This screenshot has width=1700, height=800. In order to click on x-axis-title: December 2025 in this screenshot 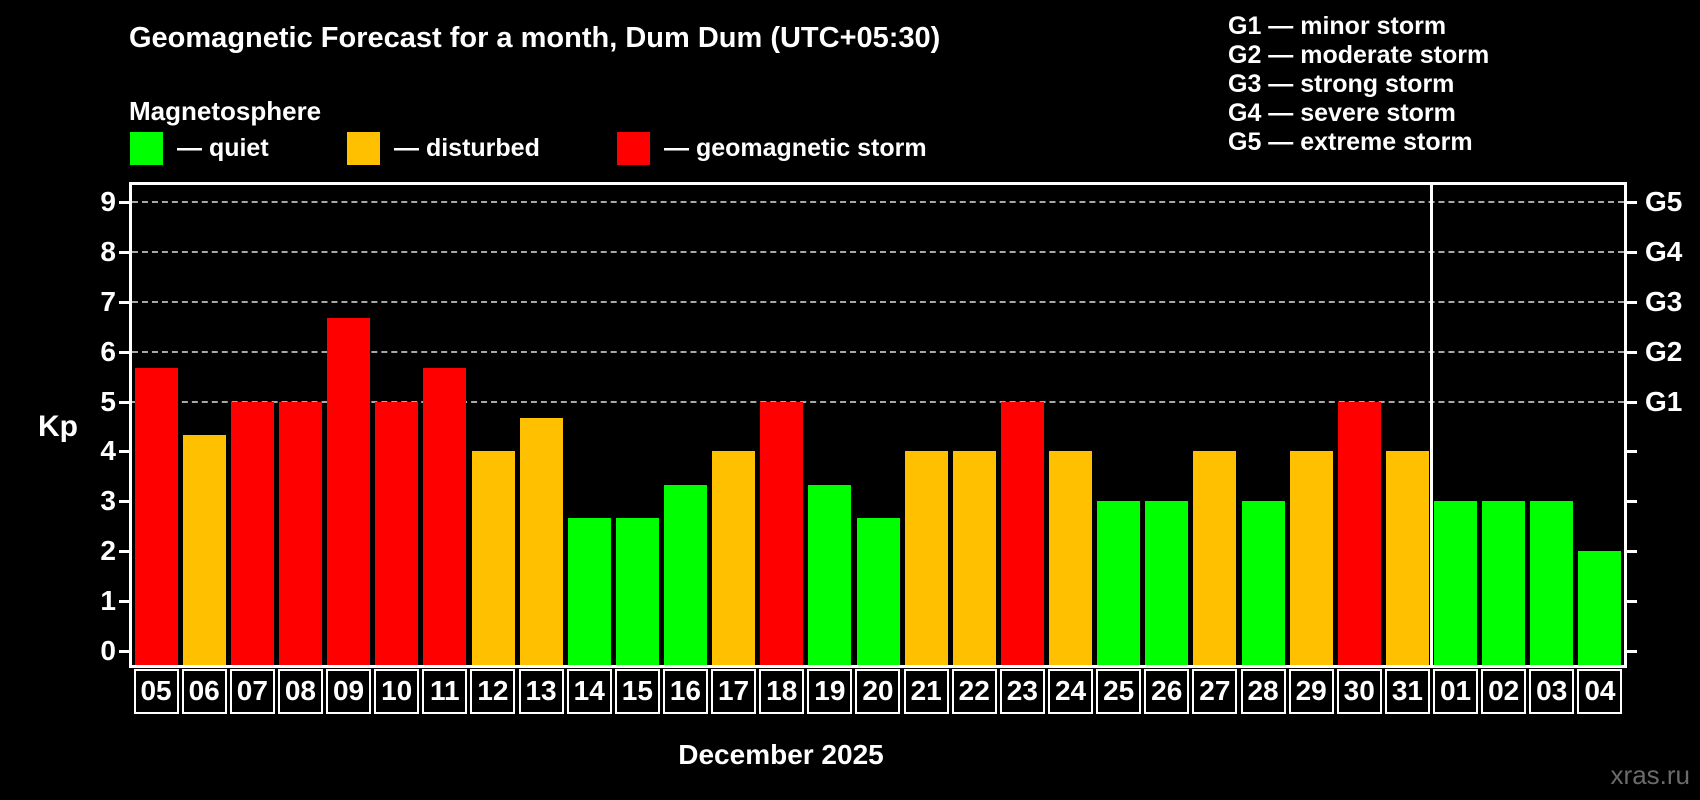, I will do `click(781, 754)`.